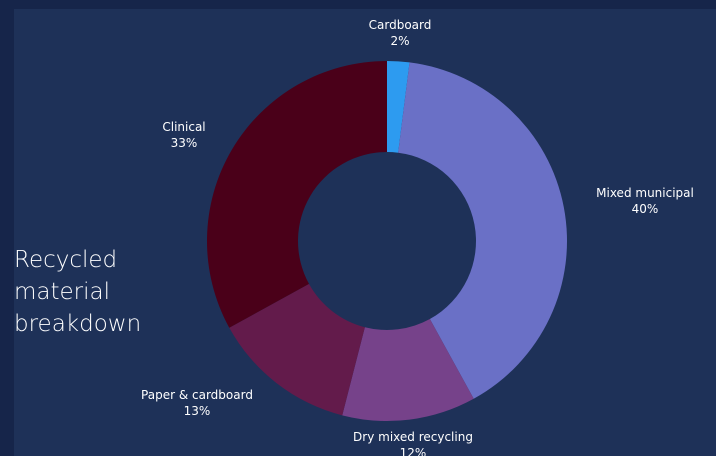 The width and height of the screenshot is (716, 456). I want to click on slice-value-cardboard: 2%, so click(399, 41).